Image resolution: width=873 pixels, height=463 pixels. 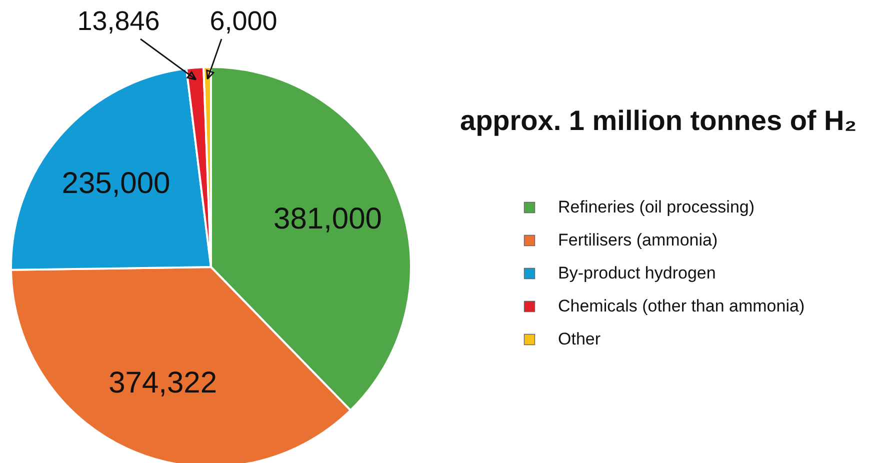 I want to click on data-label: 374,322, so click(x=163, y=383).